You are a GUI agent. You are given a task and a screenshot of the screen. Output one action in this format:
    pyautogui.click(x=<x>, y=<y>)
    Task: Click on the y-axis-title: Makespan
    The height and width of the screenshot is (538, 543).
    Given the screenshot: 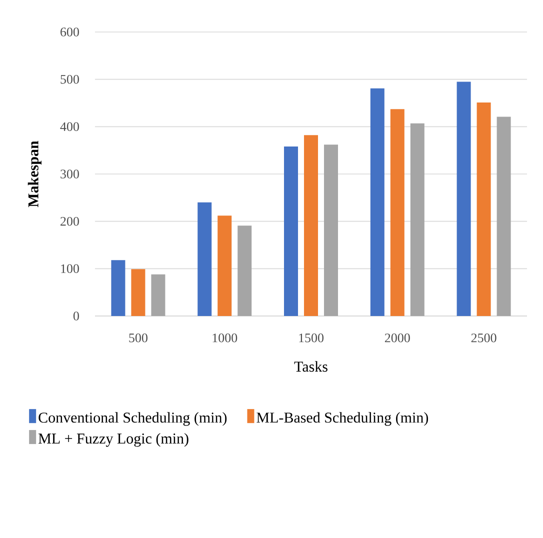 What is the action you would take?
    pyautogui.click(x=35, y=174)
    